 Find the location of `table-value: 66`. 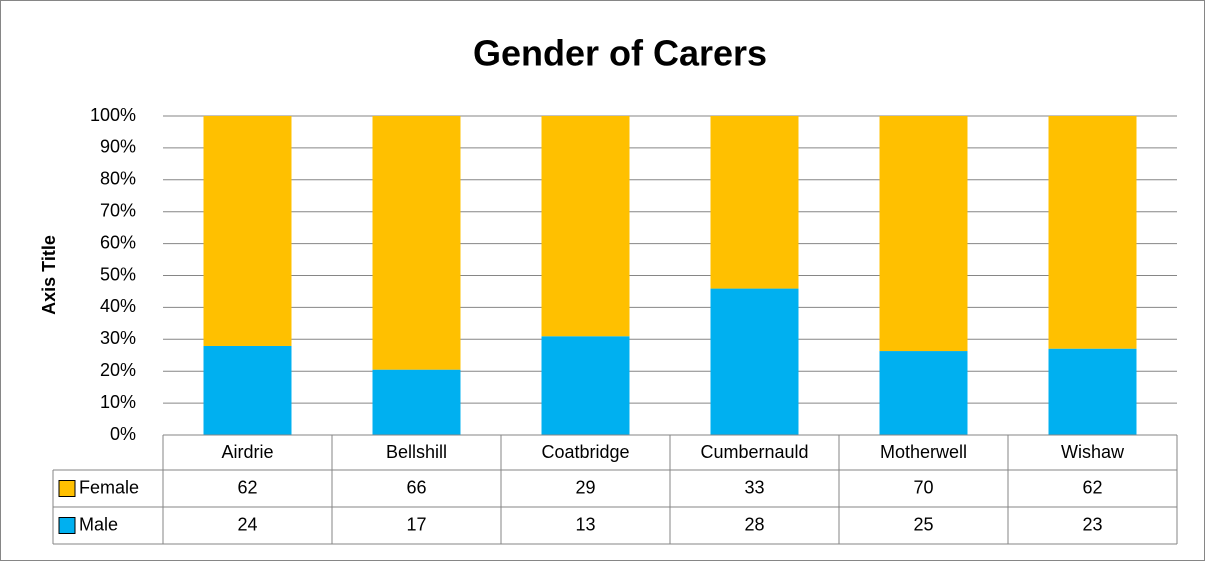

table-value: 66 is located at coordinates (416, 487).